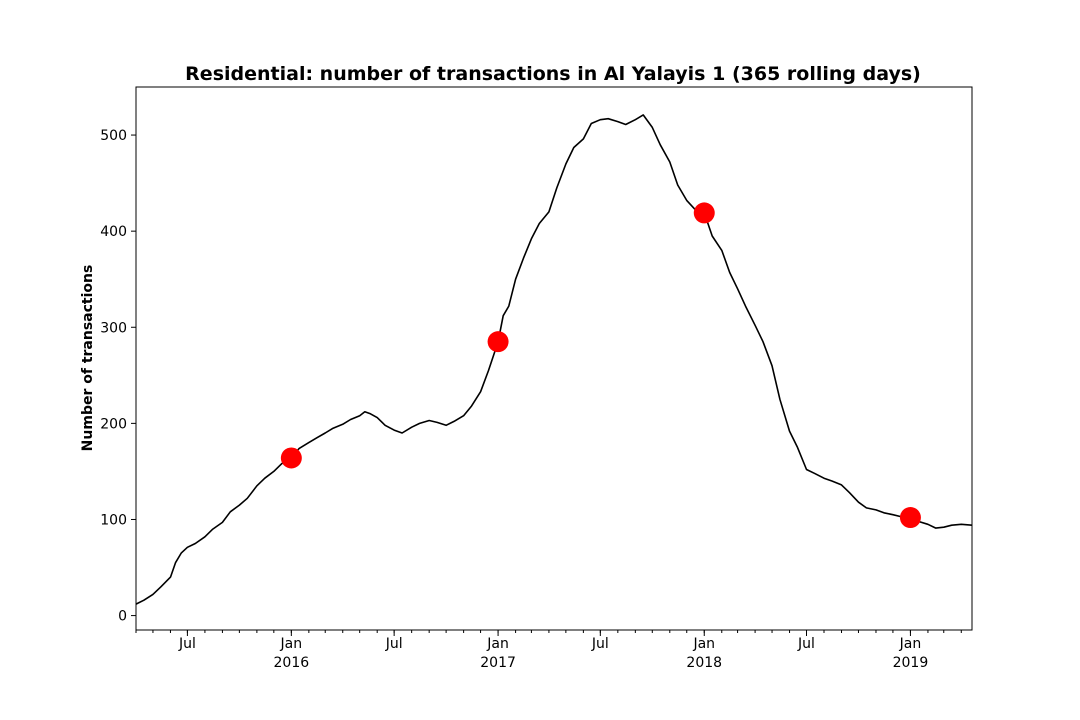  Describe the element at coordinates (88, 358) in the screenshot. I see `y-axis-label: Number of transactions` at that location.